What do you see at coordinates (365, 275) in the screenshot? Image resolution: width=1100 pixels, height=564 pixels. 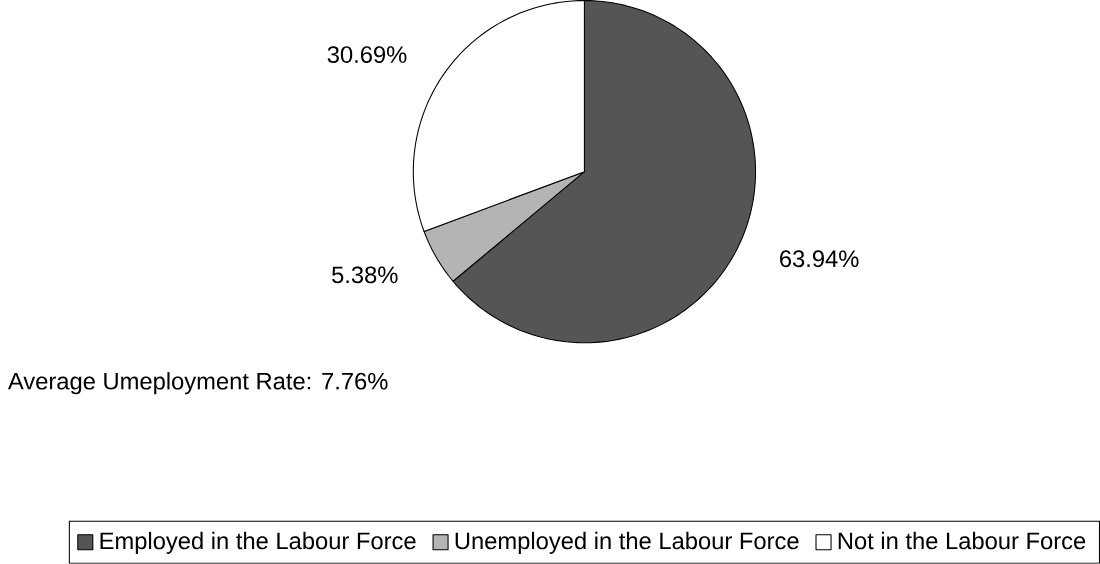 I see `data-label: 5.38%` at bounding box center [365, 275].